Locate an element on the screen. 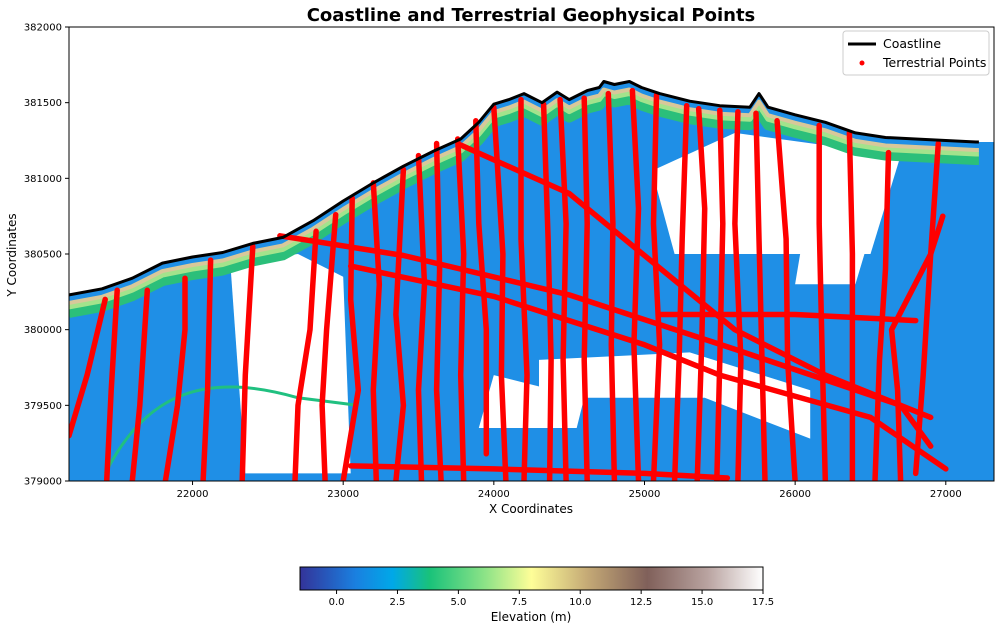 Image resolution: width=1000 pixels, height=634 pixels. x-tick-label: 26000 is located at coordinates (795, 494).